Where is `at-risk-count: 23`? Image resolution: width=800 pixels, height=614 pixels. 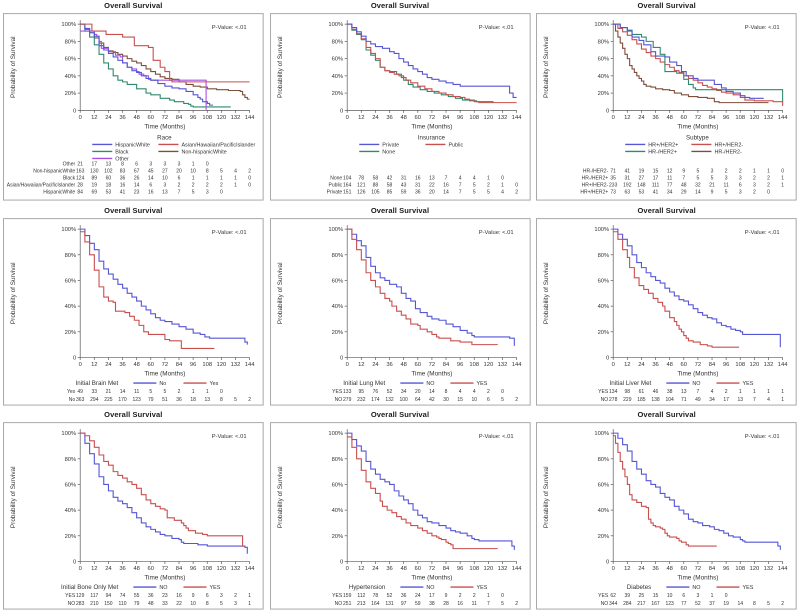
at-risk-count: 23 is located at coordinates (165, 596).